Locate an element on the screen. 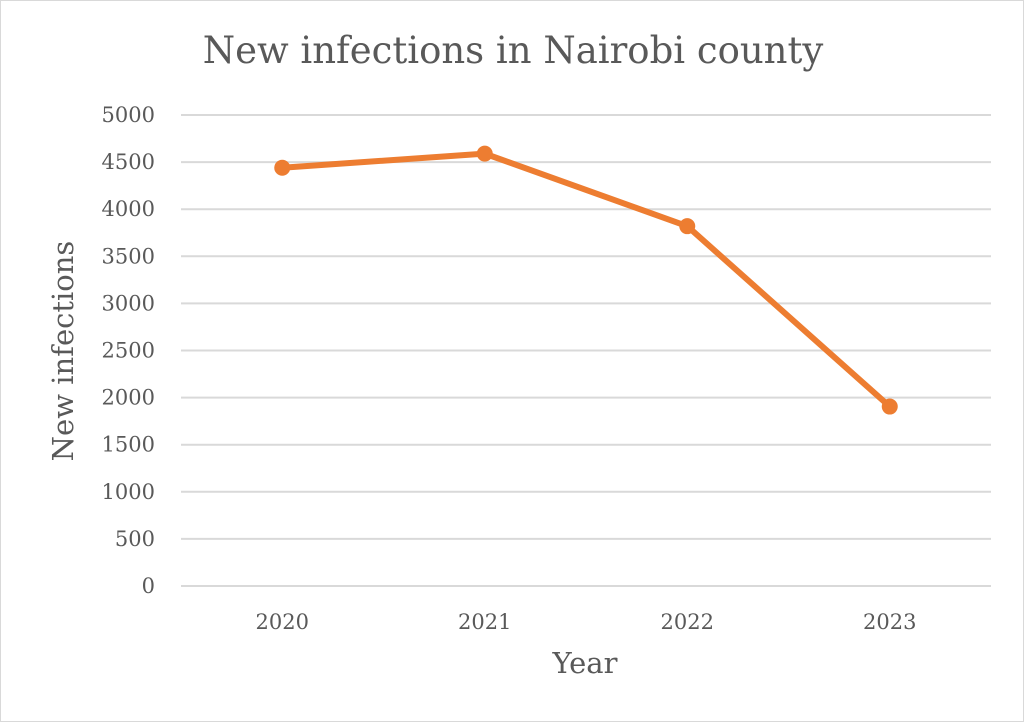 Image resolution: width=1024 pixels, height=723 pixels. x-tick-label: 2020 is located at coordinates (282, 622).